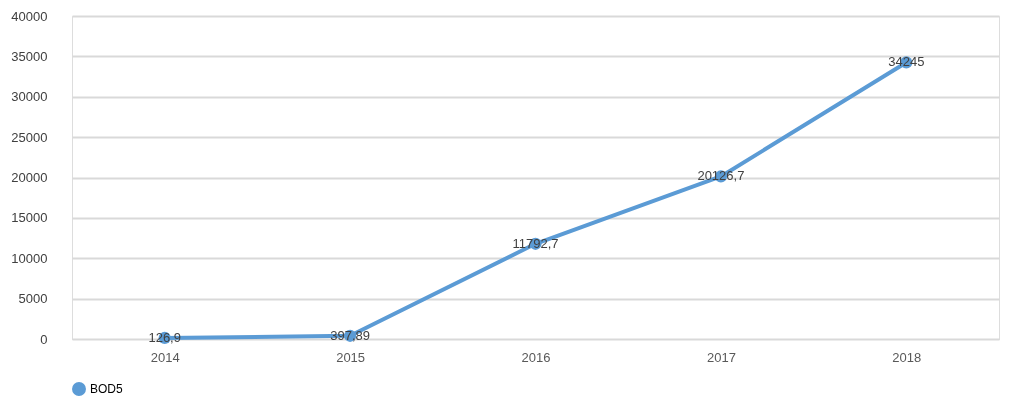 The height and width of the screenshot is (411, 1014). What do you see at coordinates (29, 97) in the screenshot?
I see `y-tick-label: 30000` at bounding box center [29, 97].